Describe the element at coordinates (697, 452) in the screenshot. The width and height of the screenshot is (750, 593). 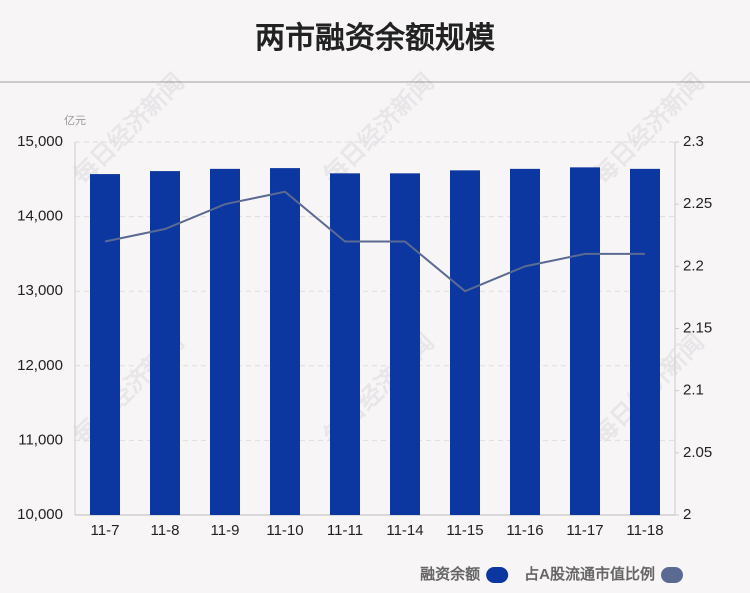
I see `y2-tick-label: 2.05` at that location.